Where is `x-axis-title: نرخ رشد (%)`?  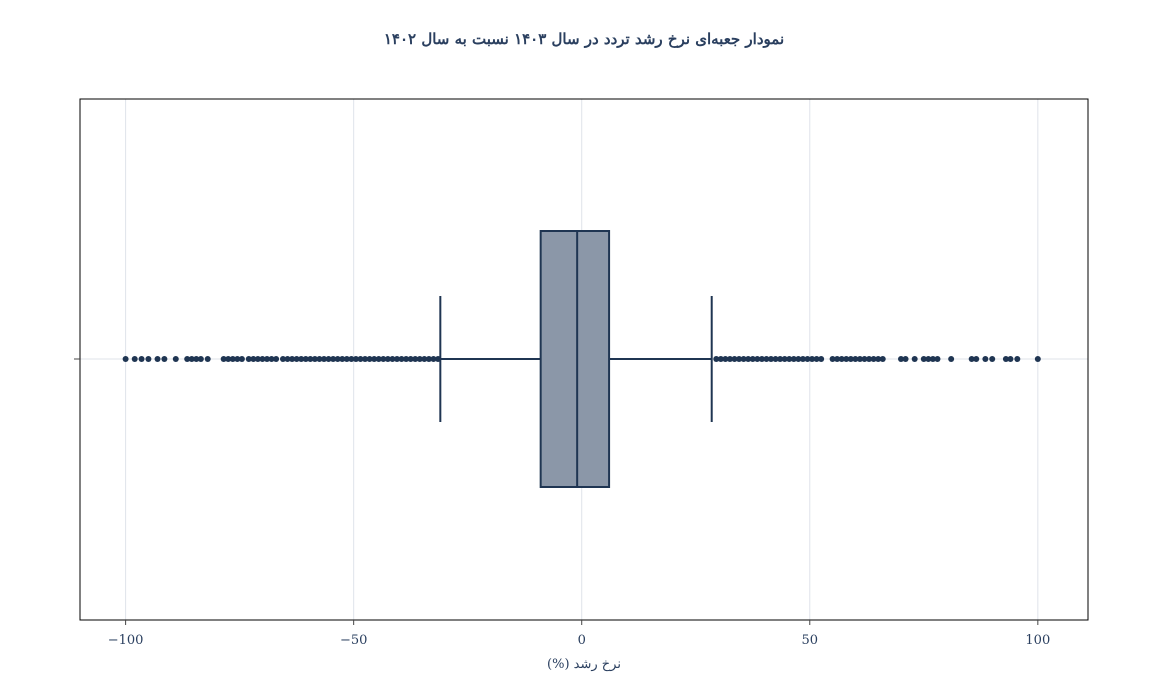
x-axis-title: نرخ رشد (%) is located at coordinates (584, 664).